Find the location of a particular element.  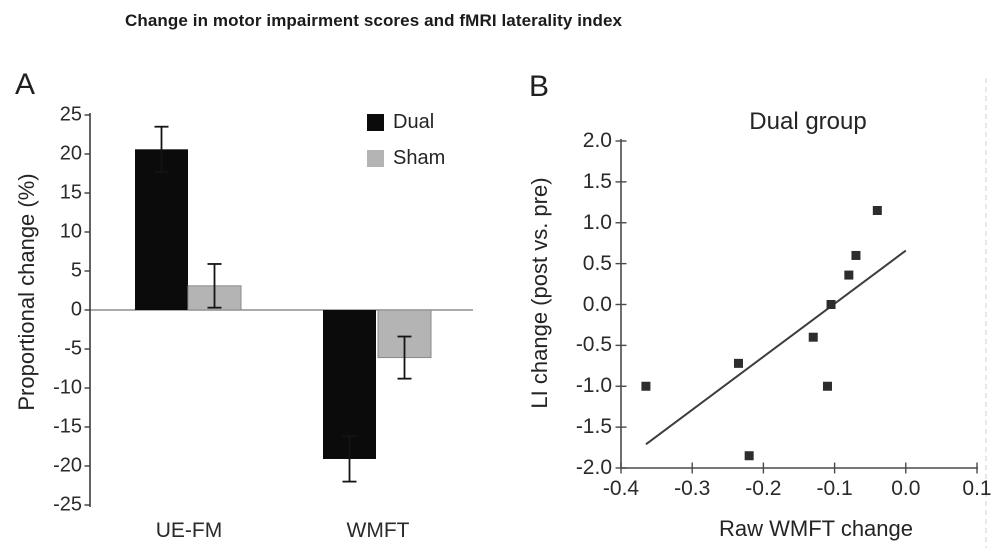

bar-dual-ue-fm is located at coordinates (161, 229).